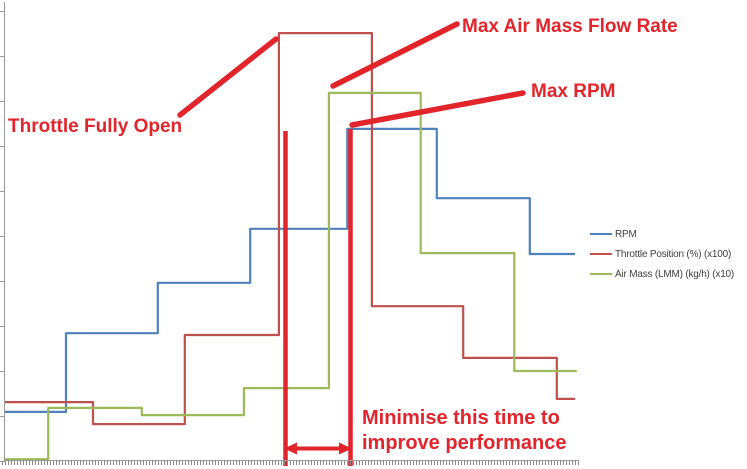  I want to click on annotation-throttle-fully-open: Throttle Fully Open, so click(95, 126).